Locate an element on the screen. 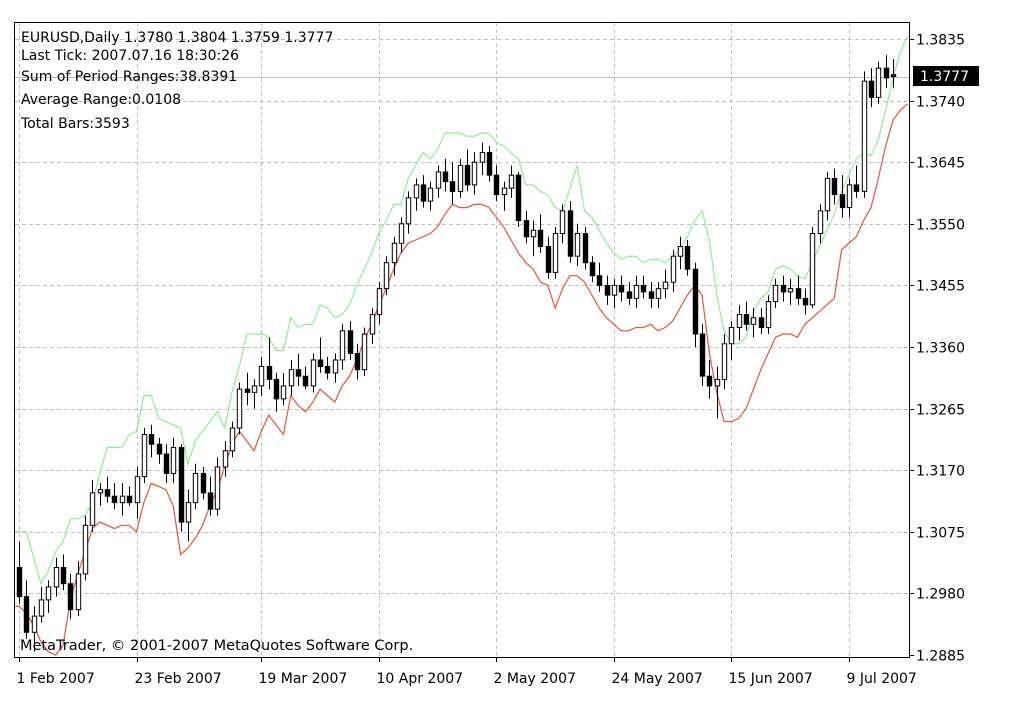 Image resolution: width=1015 pixels, height=716 pixels. y-tick-label: 1.3645 is located at coordinates (940, 164).